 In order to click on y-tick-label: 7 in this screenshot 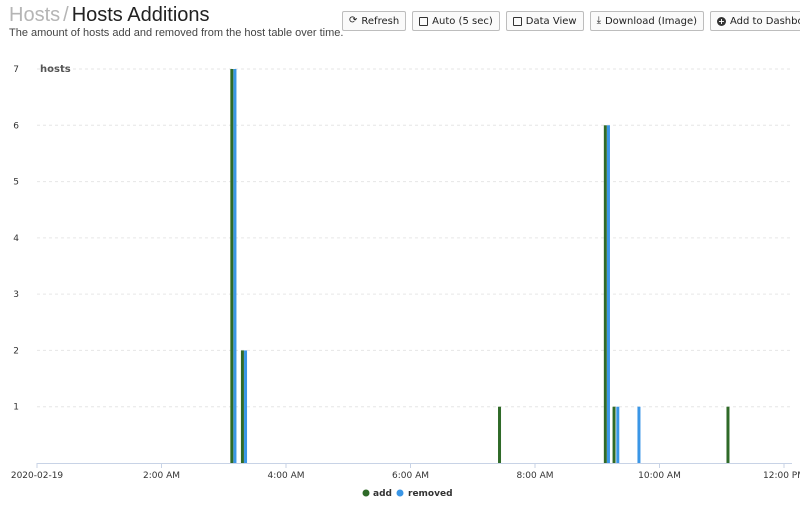, I will do `click(16, 70)`.